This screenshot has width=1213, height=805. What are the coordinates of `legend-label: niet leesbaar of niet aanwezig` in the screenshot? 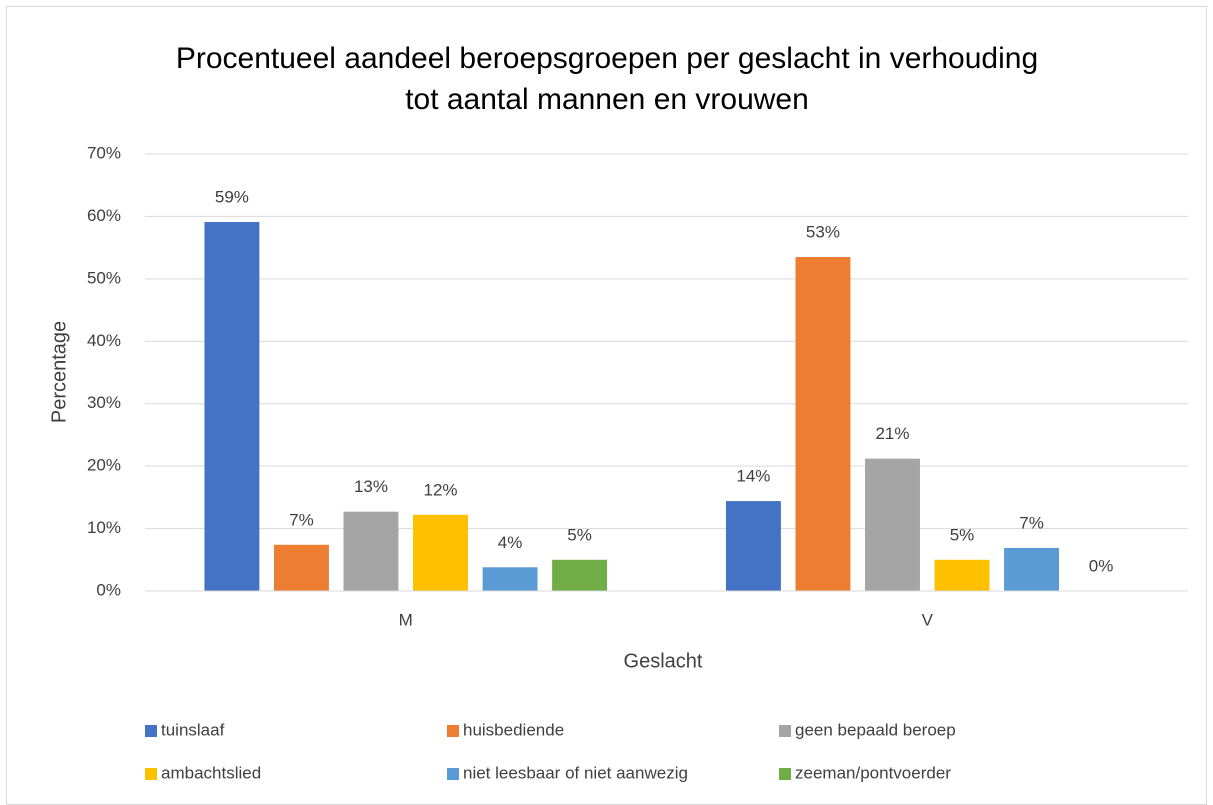 It's located at (575, 772).